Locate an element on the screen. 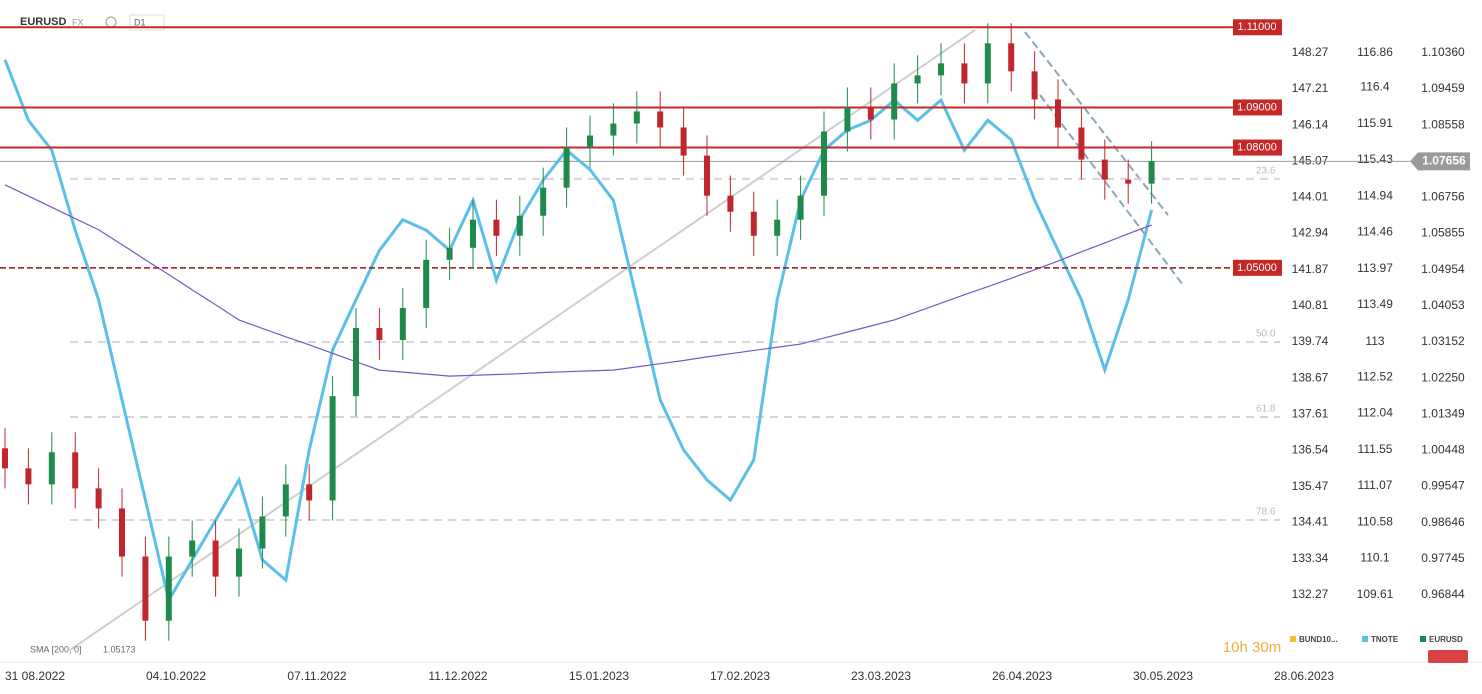  x-tick-label: 04.10.2022 is located at coordinates (176, 676).